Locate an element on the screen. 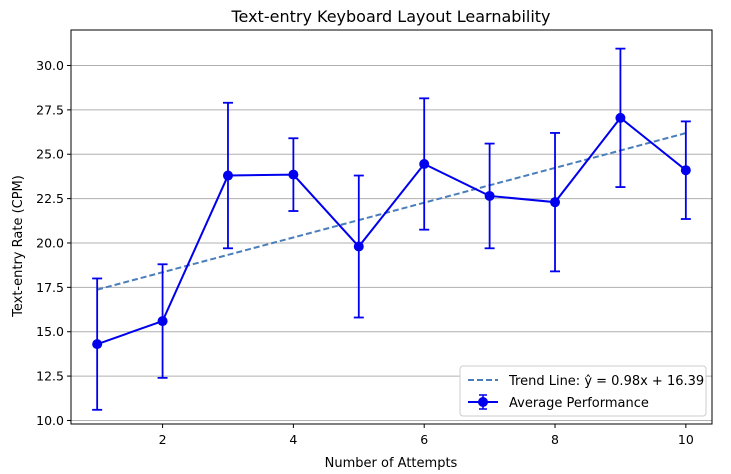  y-tick-label: 17.5 is located at coordinates (50, 287).